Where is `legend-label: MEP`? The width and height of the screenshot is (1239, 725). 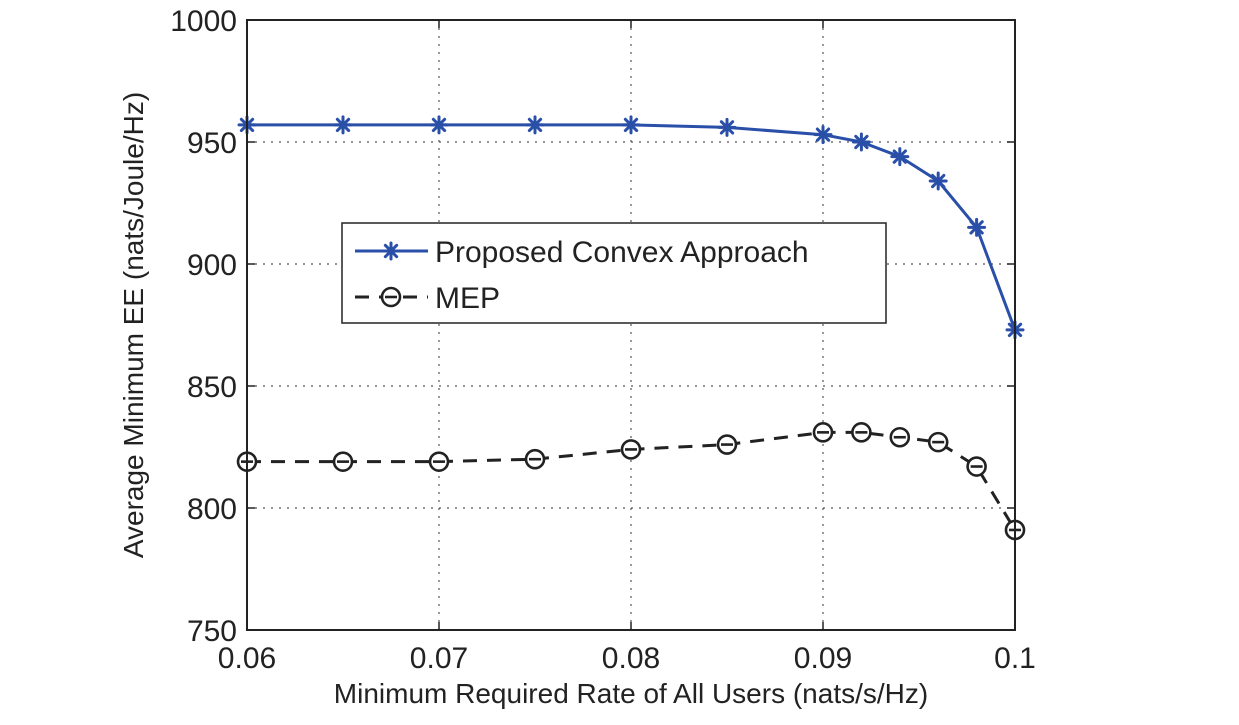 legend-label: MEP is located at coordinates (467, 298).